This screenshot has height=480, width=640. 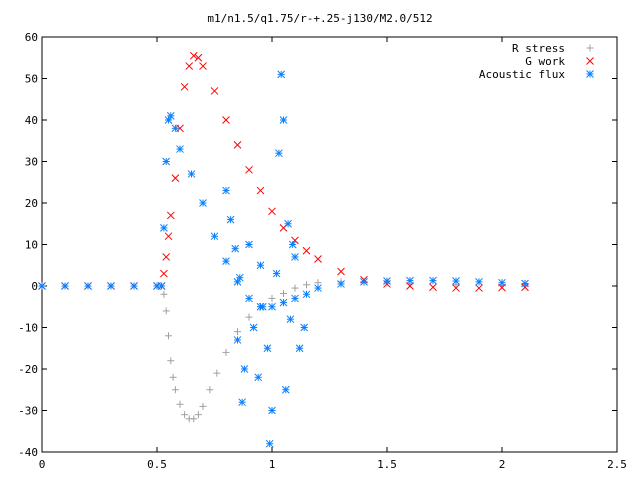 What do you see at coordinates (387, 464) in the screenshot?
I see `x-tick-label: 1.5` at bounding box center [387, 464].